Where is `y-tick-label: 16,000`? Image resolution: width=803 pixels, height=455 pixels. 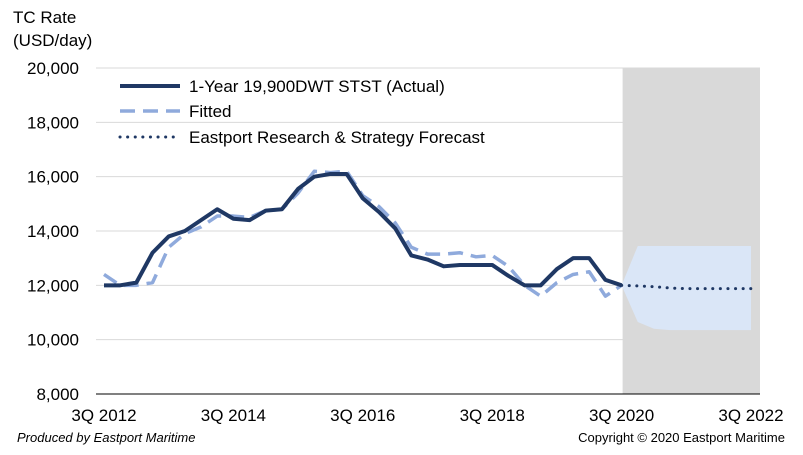
y-tick-label: 16,000 is located at coordinates (53, 177).